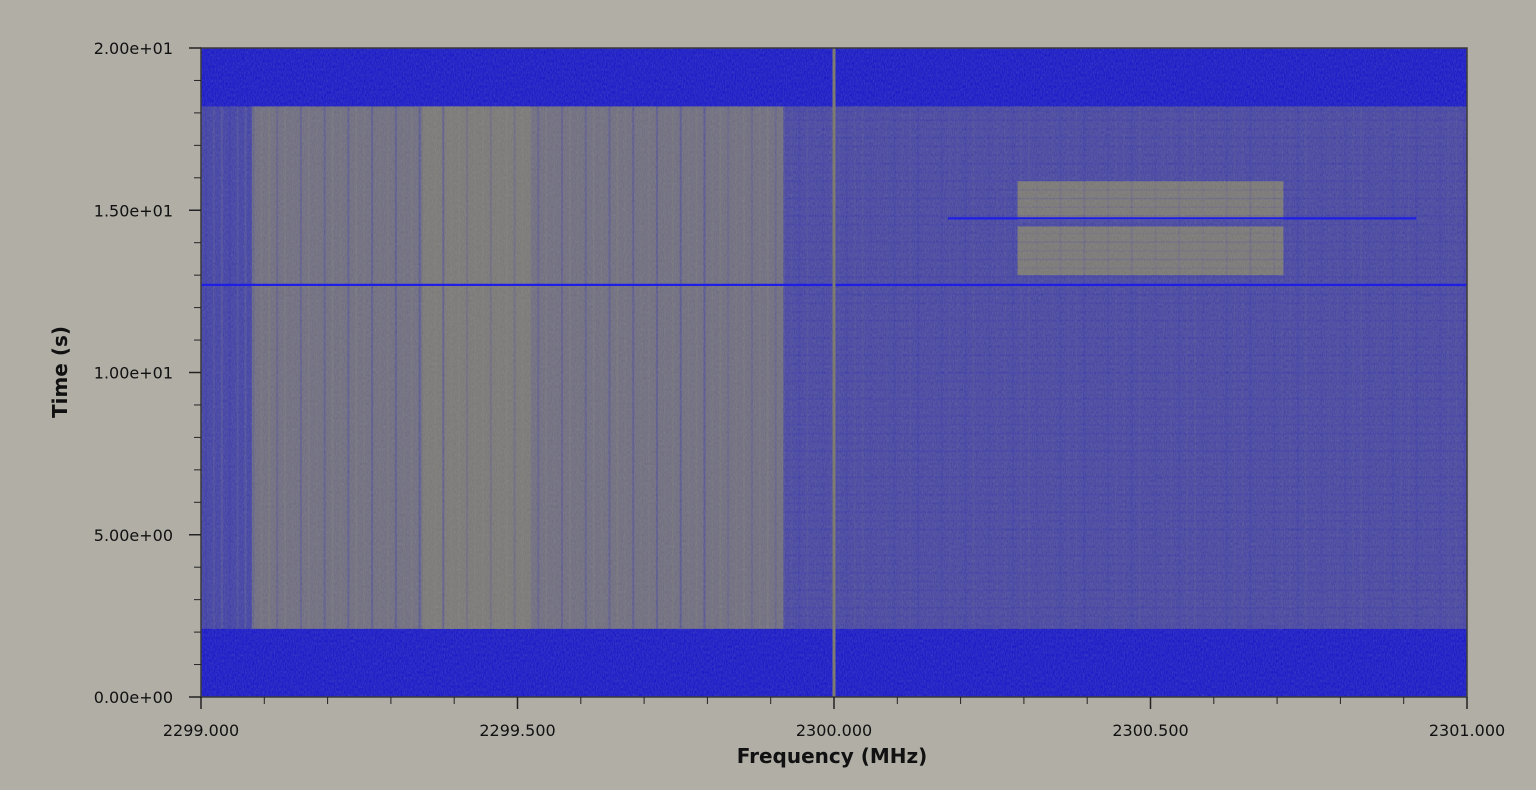  What do you see at coordinates (60, 372) in the screenshot?
I see `y-axis-title: Time (s)` at bounding box center [60, 372].